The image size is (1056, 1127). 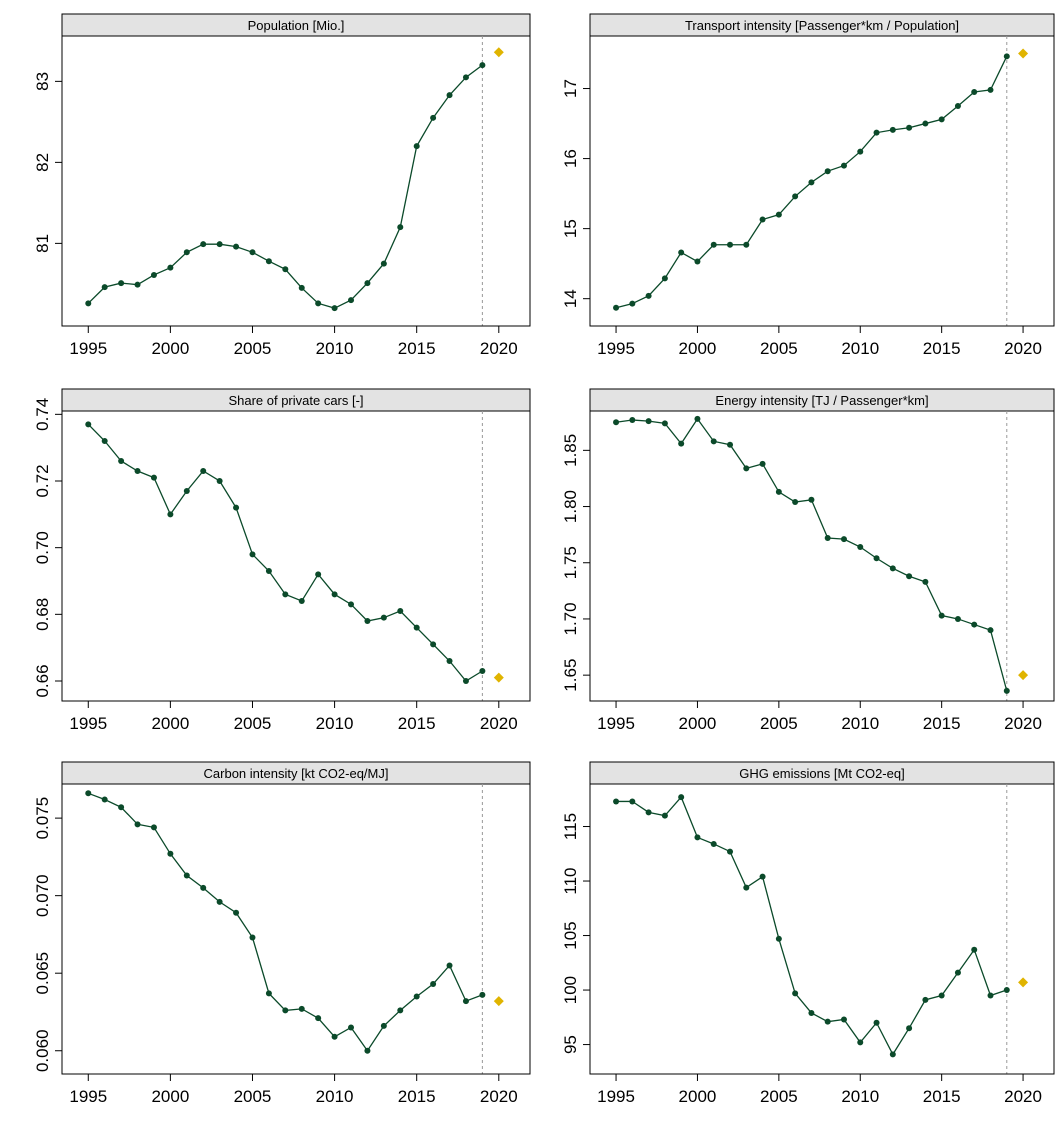 I want to click on plot-frame, so click(x=822, y=929).